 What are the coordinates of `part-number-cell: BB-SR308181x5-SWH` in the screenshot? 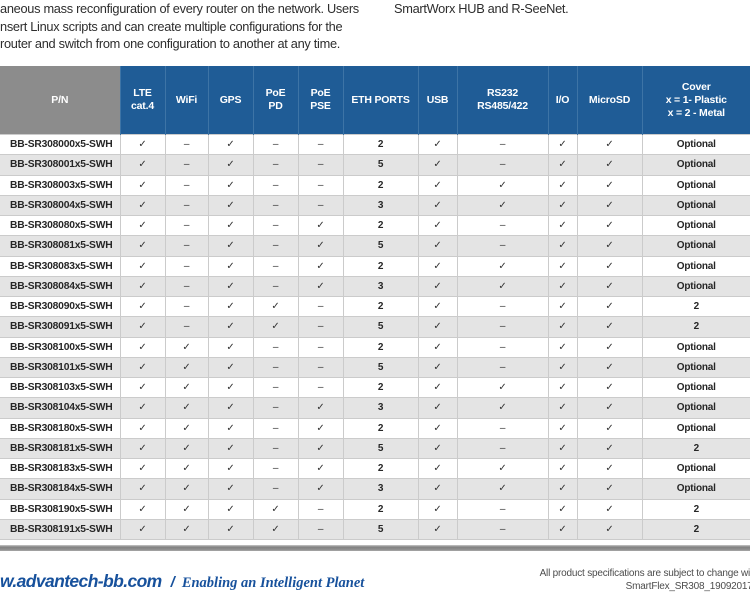 It's located at (60, 448).